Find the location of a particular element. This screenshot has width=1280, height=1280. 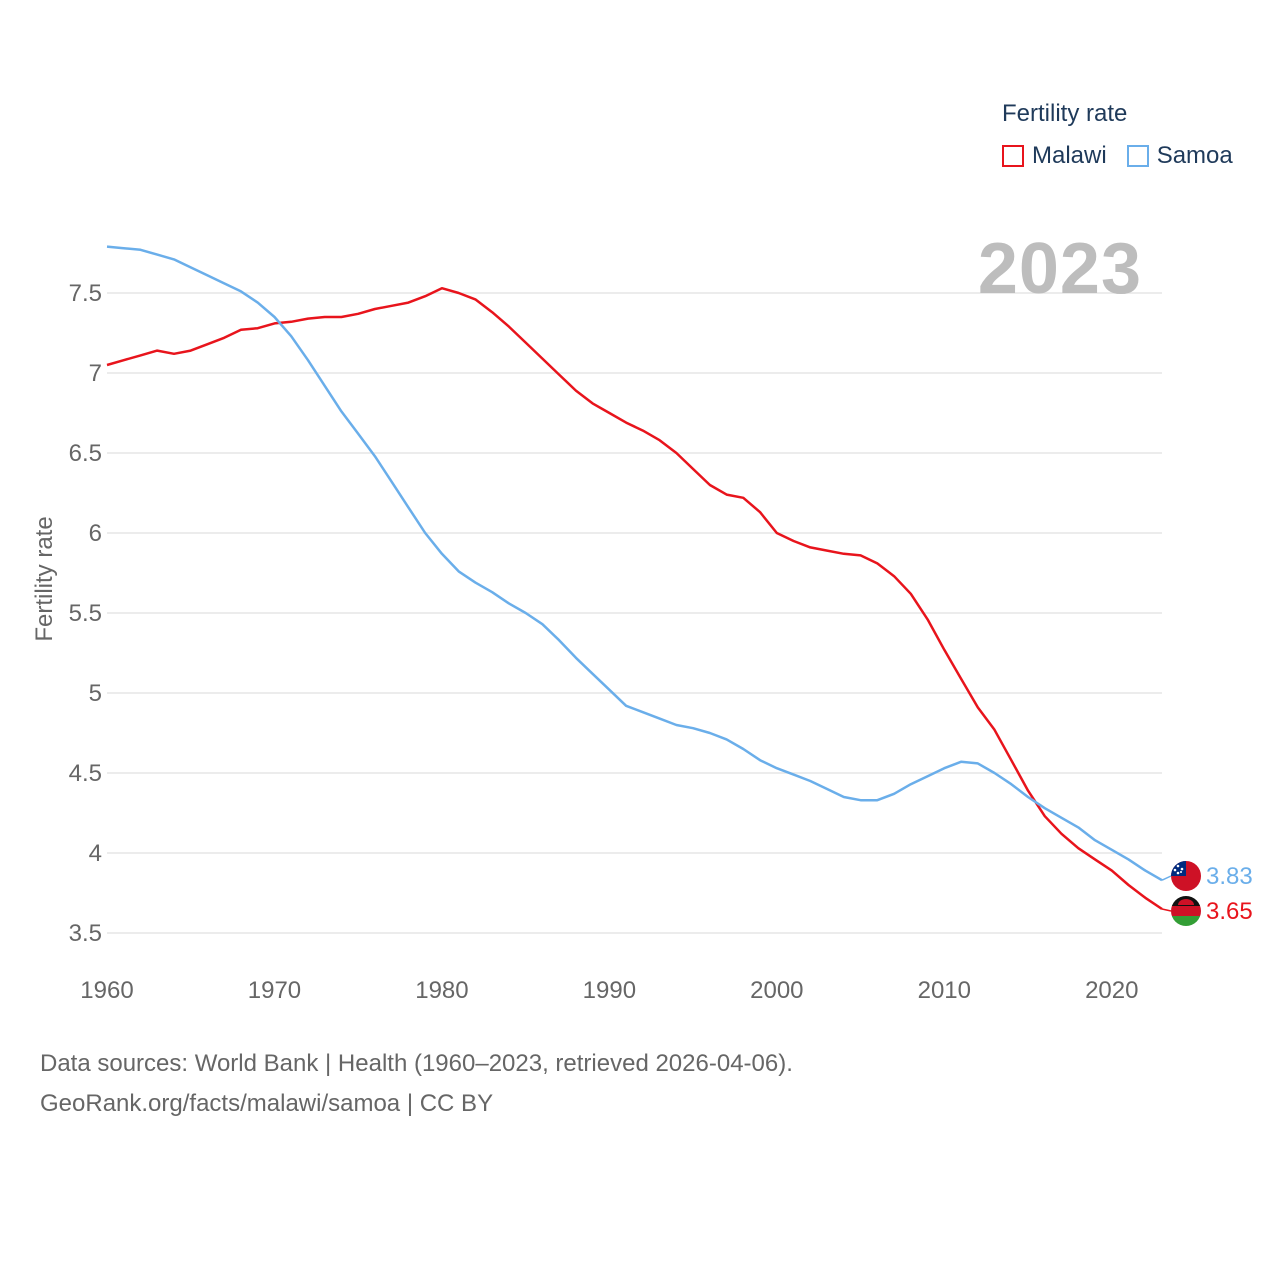

end-connector-malawi is located at coordinates (1166, 910).